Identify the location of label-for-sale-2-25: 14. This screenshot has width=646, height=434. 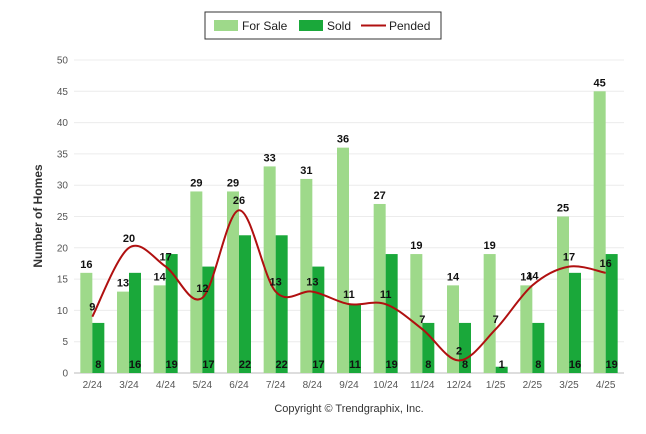
(526, 277).